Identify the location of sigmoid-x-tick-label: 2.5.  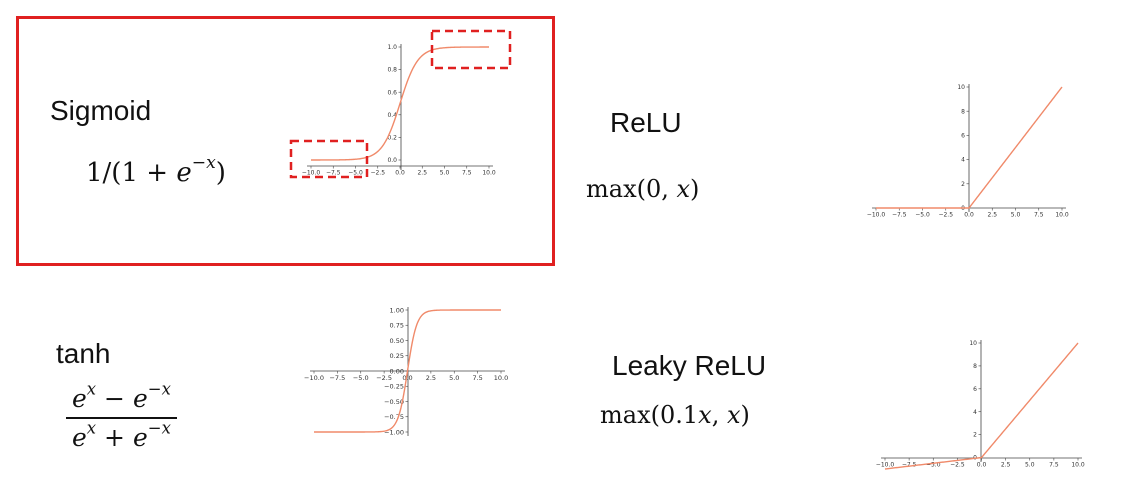
(422, 173).